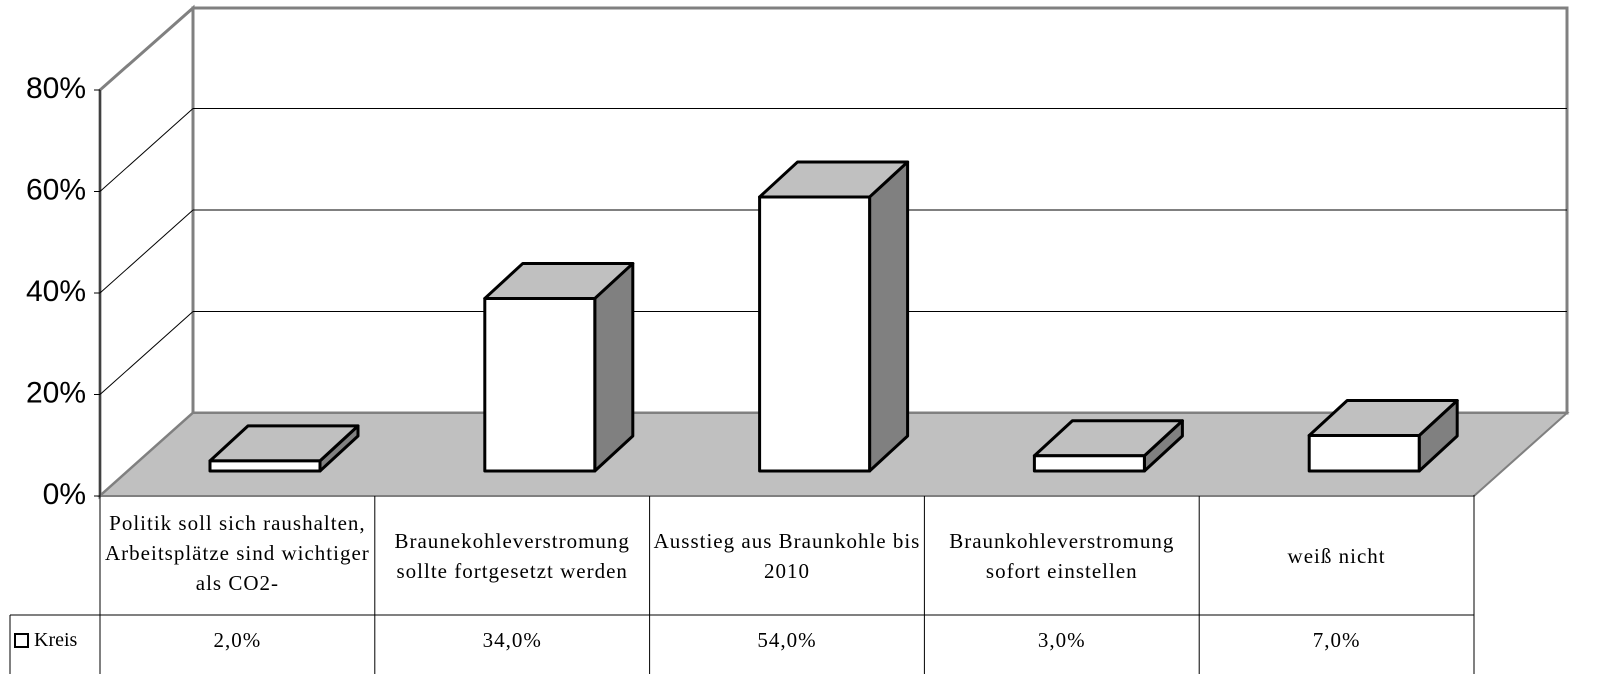  What do you see at coordinates (56, 291) in the screenshot?
I see `y-tick-label: 40%` at bounding box center [56, 291].